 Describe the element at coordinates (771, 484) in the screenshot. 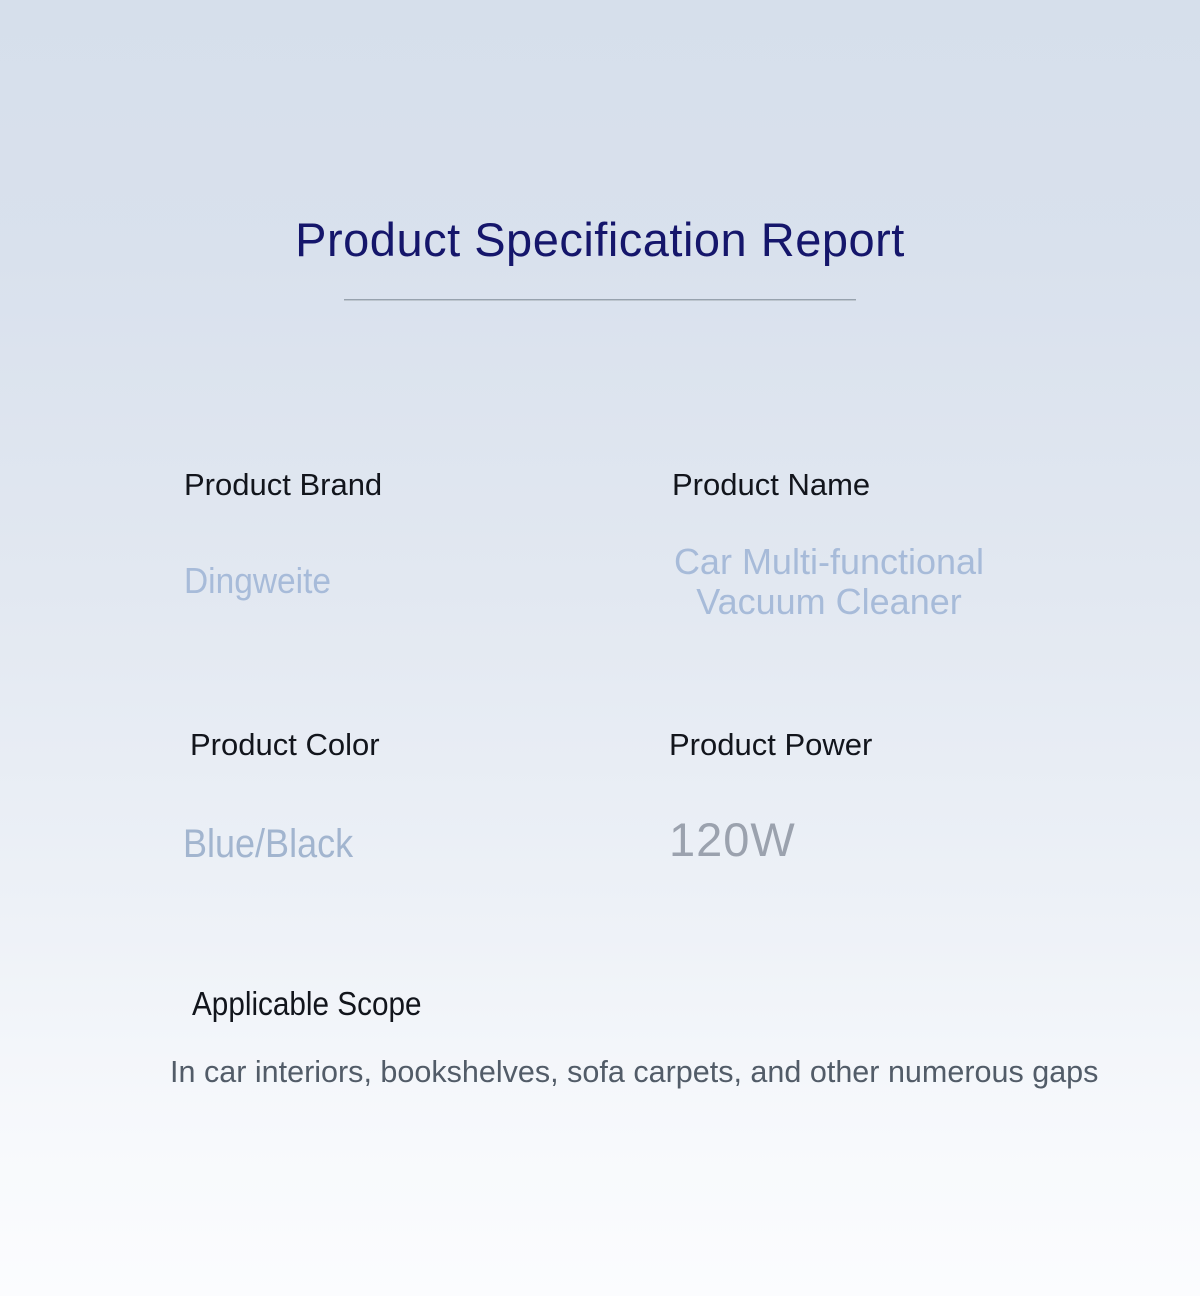

I see `product-name-label: Product Name` at that location.